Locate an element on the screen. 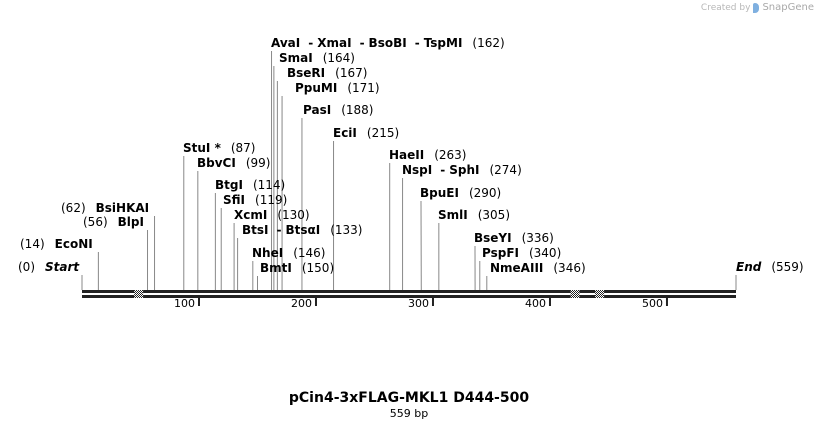 The image size is (818, 430). site-position: (274) is located at coordinates (505, 170).